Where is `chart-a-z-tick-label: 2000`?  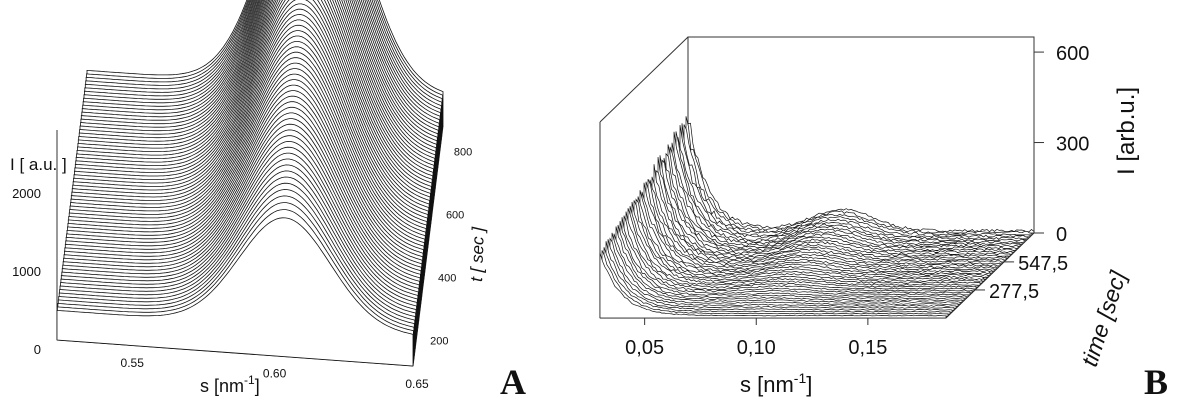 chart-a-z-tick-label: 2000 is located at coordinates (26, 193).